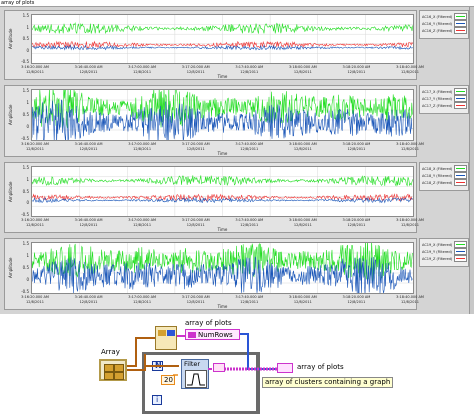 The width and height of the screenshot is (474, 418). I want to click on loop-count-terminal: N, so click(157, 366).